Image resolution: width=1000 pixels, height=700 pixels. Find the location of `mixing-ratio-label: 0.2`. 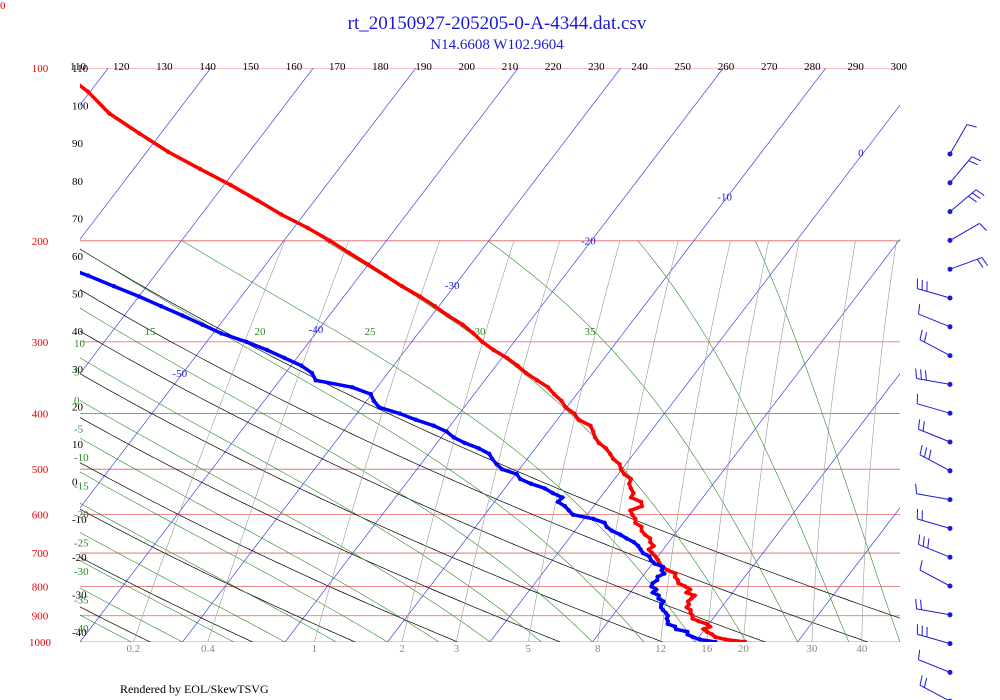

mixing-ratio-label: 0.2 is located at coordinates (134, 649).